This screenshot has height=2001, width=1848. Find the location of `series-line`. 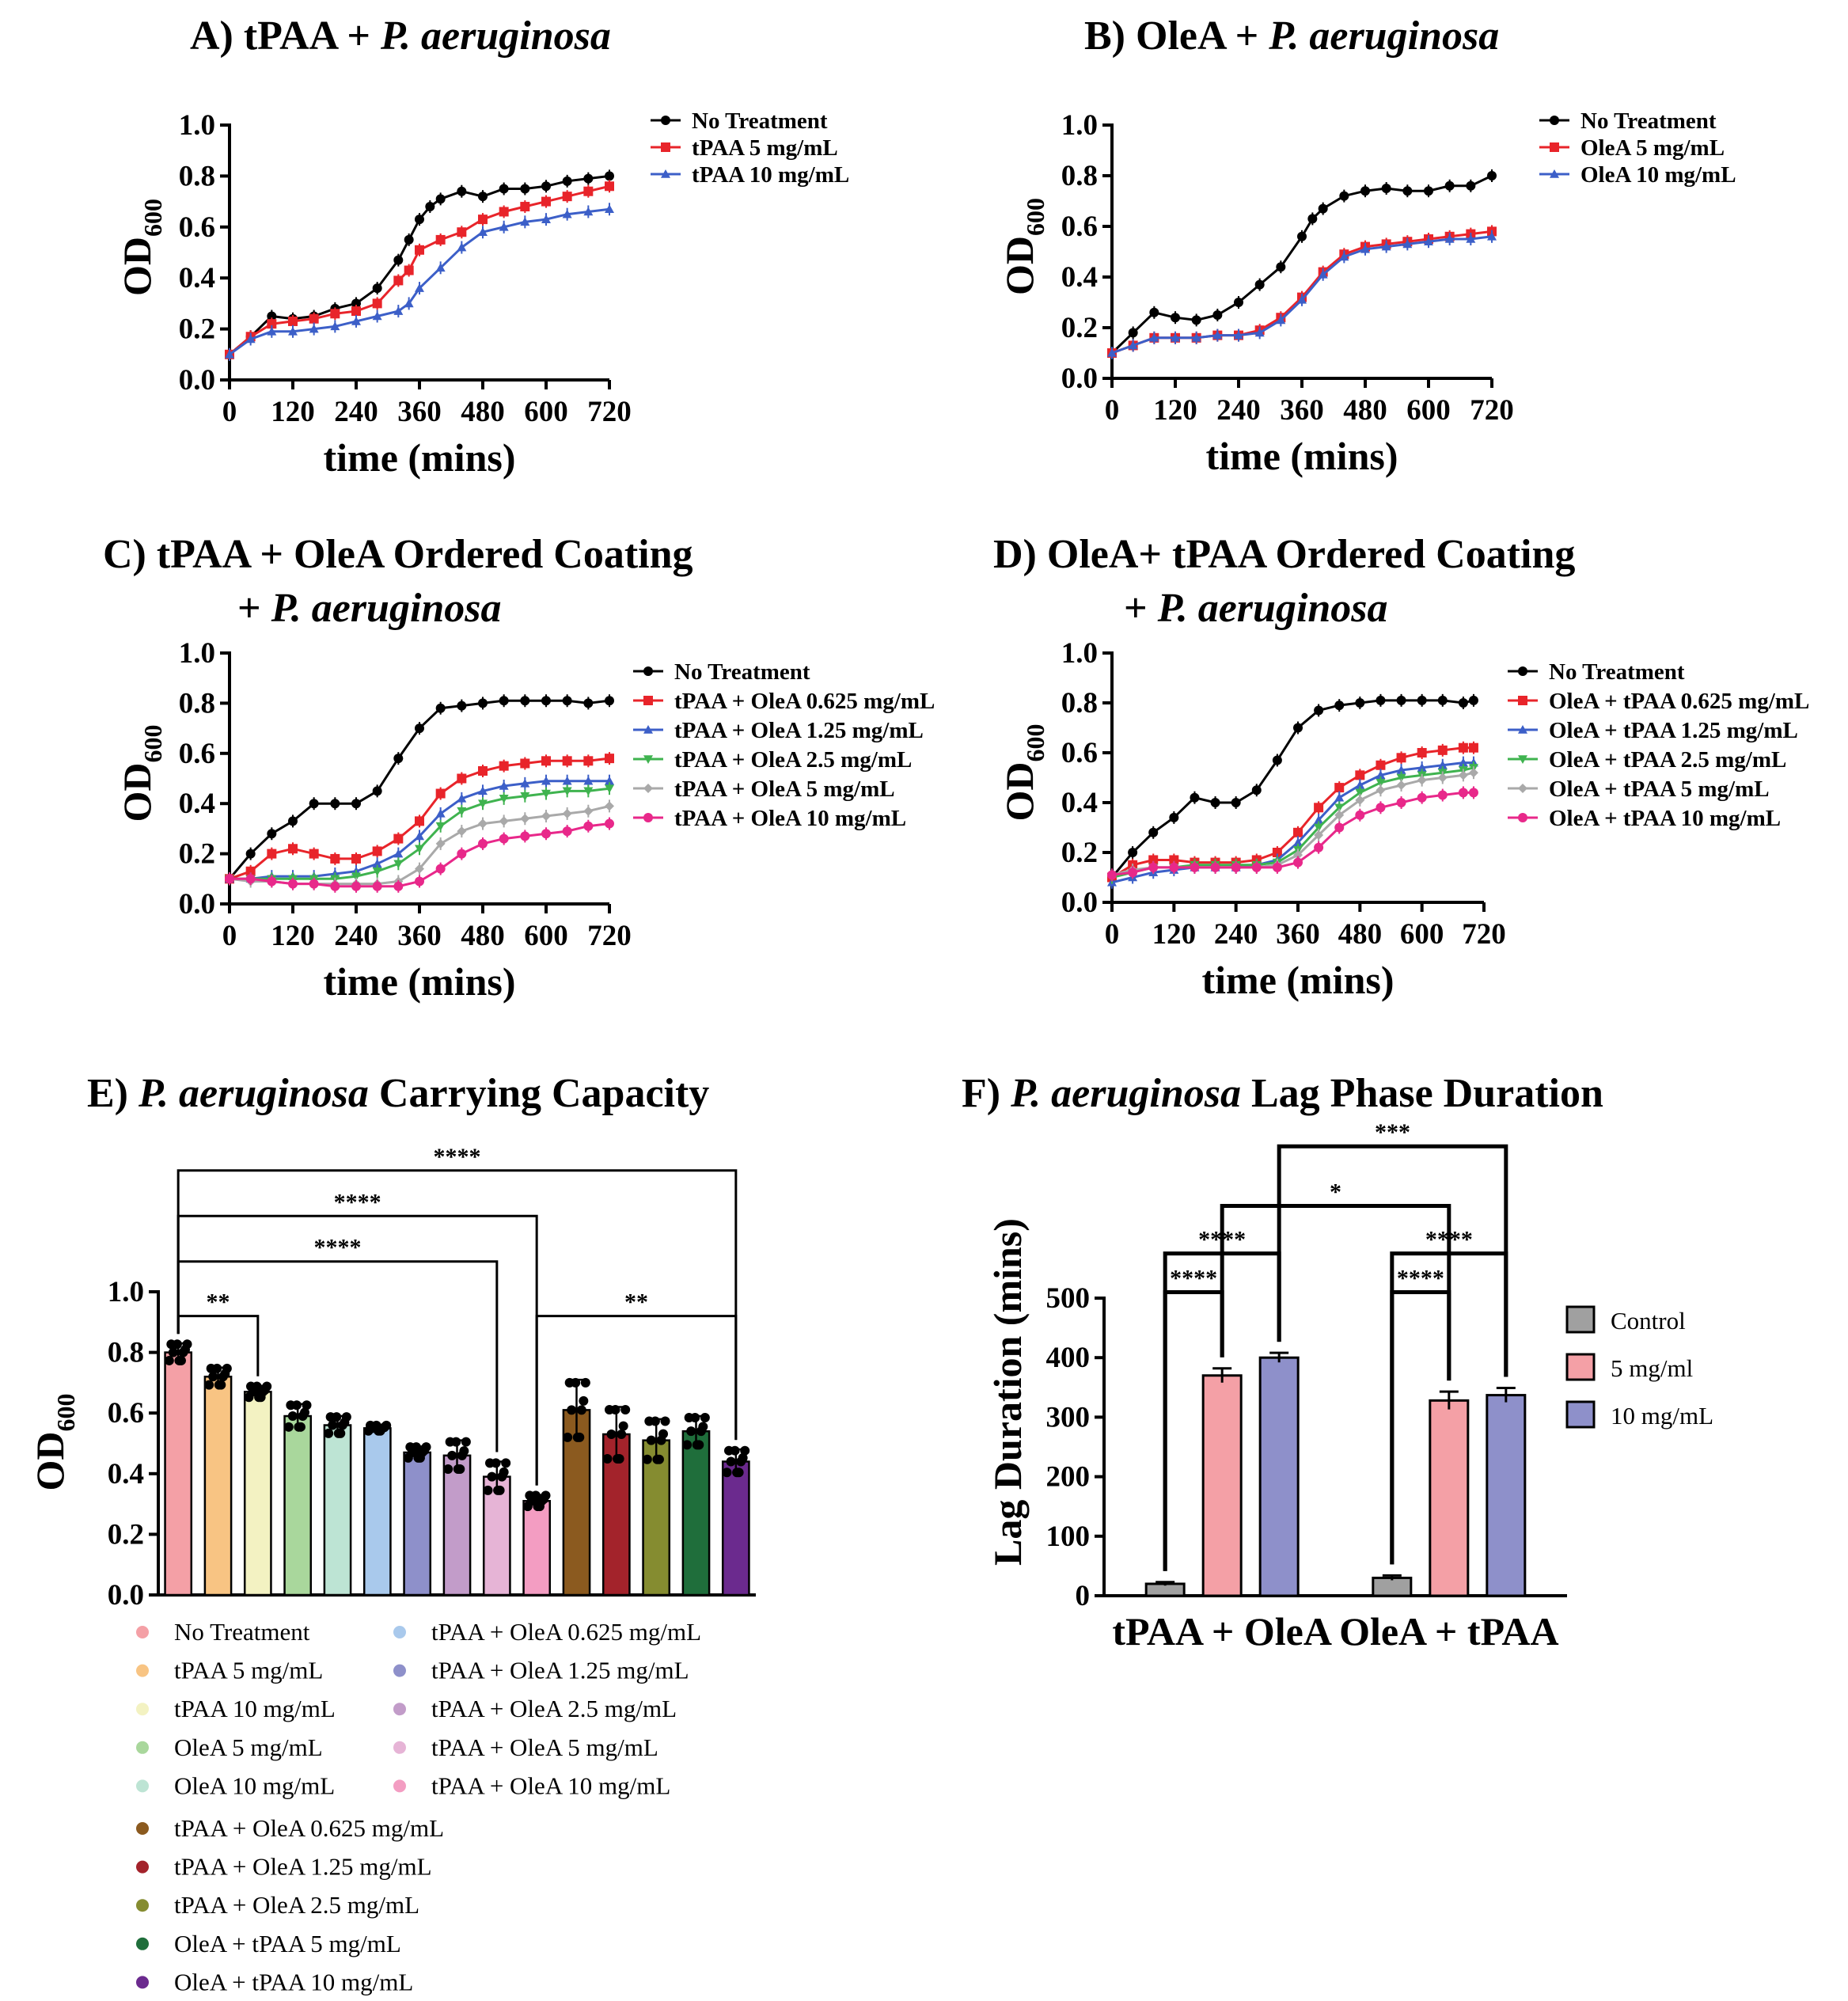

series-line is located at coordinates (1301, 264).